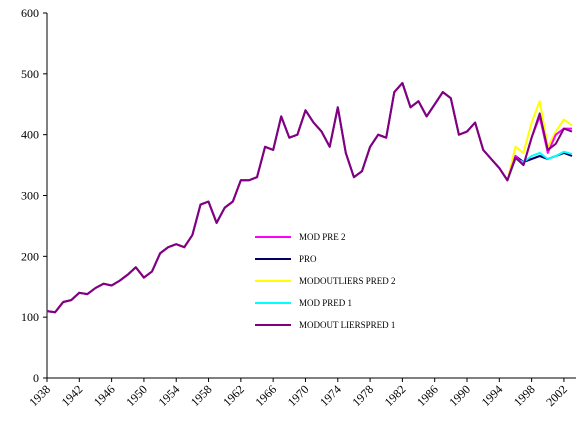 The image size is (576, 429). What do you see at coordinates (72, 395) in the screenshot?
I see `x-tick-label: 1942` at bounding box center [72, 395].